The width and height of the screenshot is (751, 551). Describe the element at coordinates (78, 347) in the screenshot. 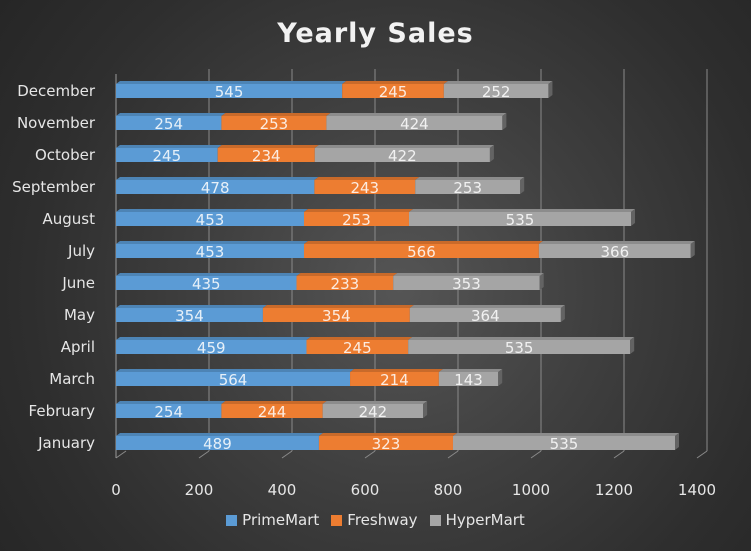

I see `y-tick-label: April` at that location.